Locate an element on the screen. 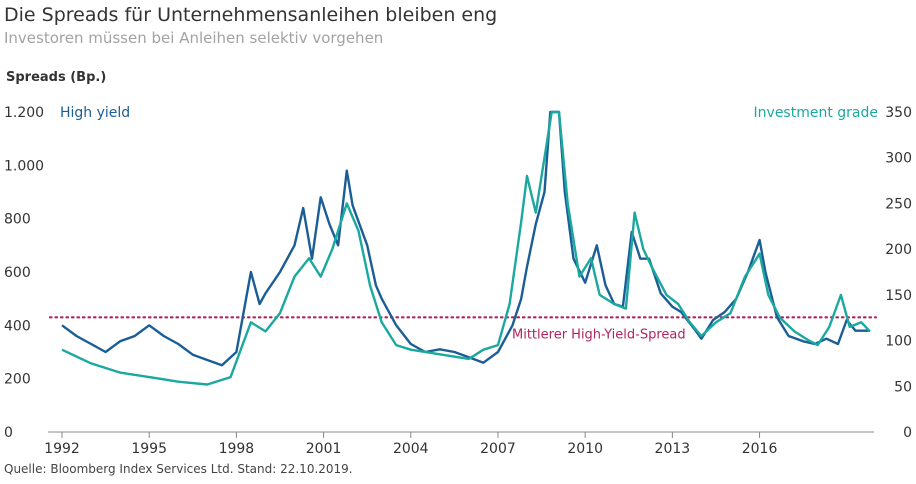  x-tick-label: 2007 is located at coordinates (498, 449).